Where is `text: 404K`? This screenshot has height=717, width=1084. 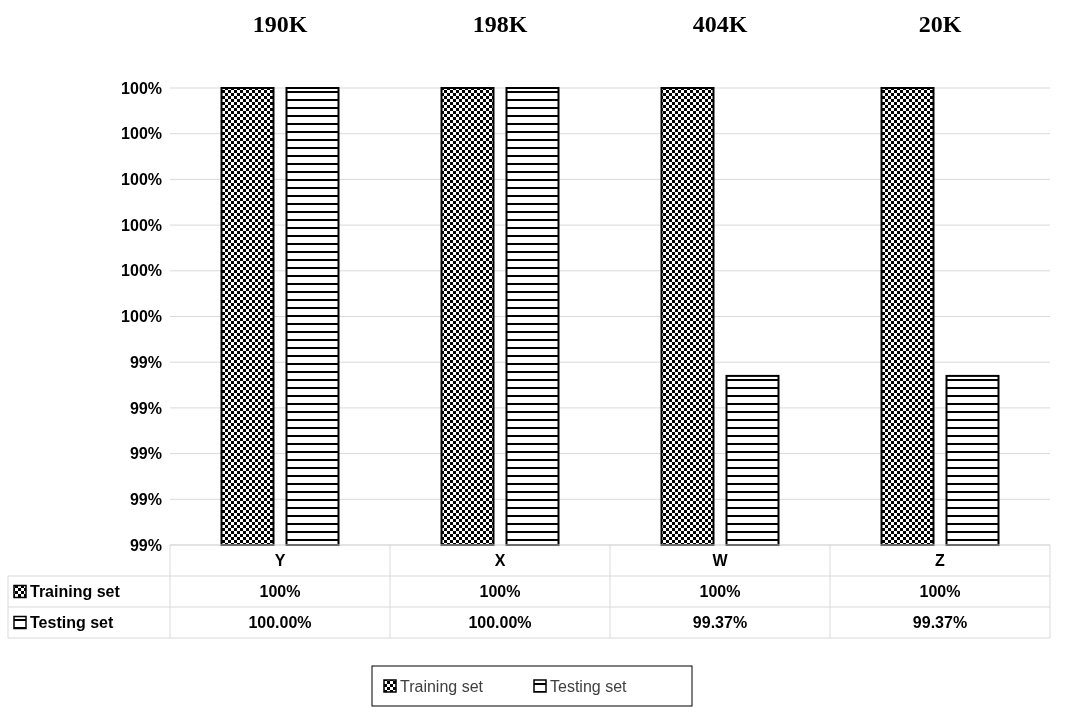 text: 404K is located at coordinates (720, 24).